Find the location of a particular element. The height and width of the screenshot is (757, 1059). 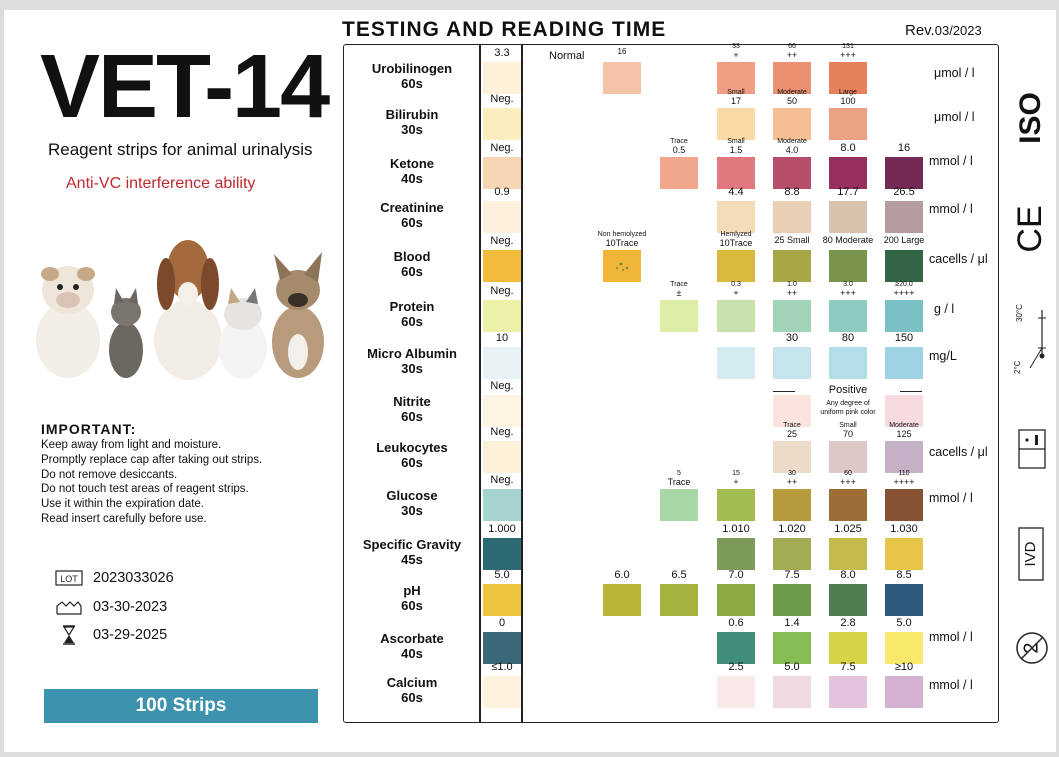

pad-label: 1.025 is located at coordinates (848, 529).